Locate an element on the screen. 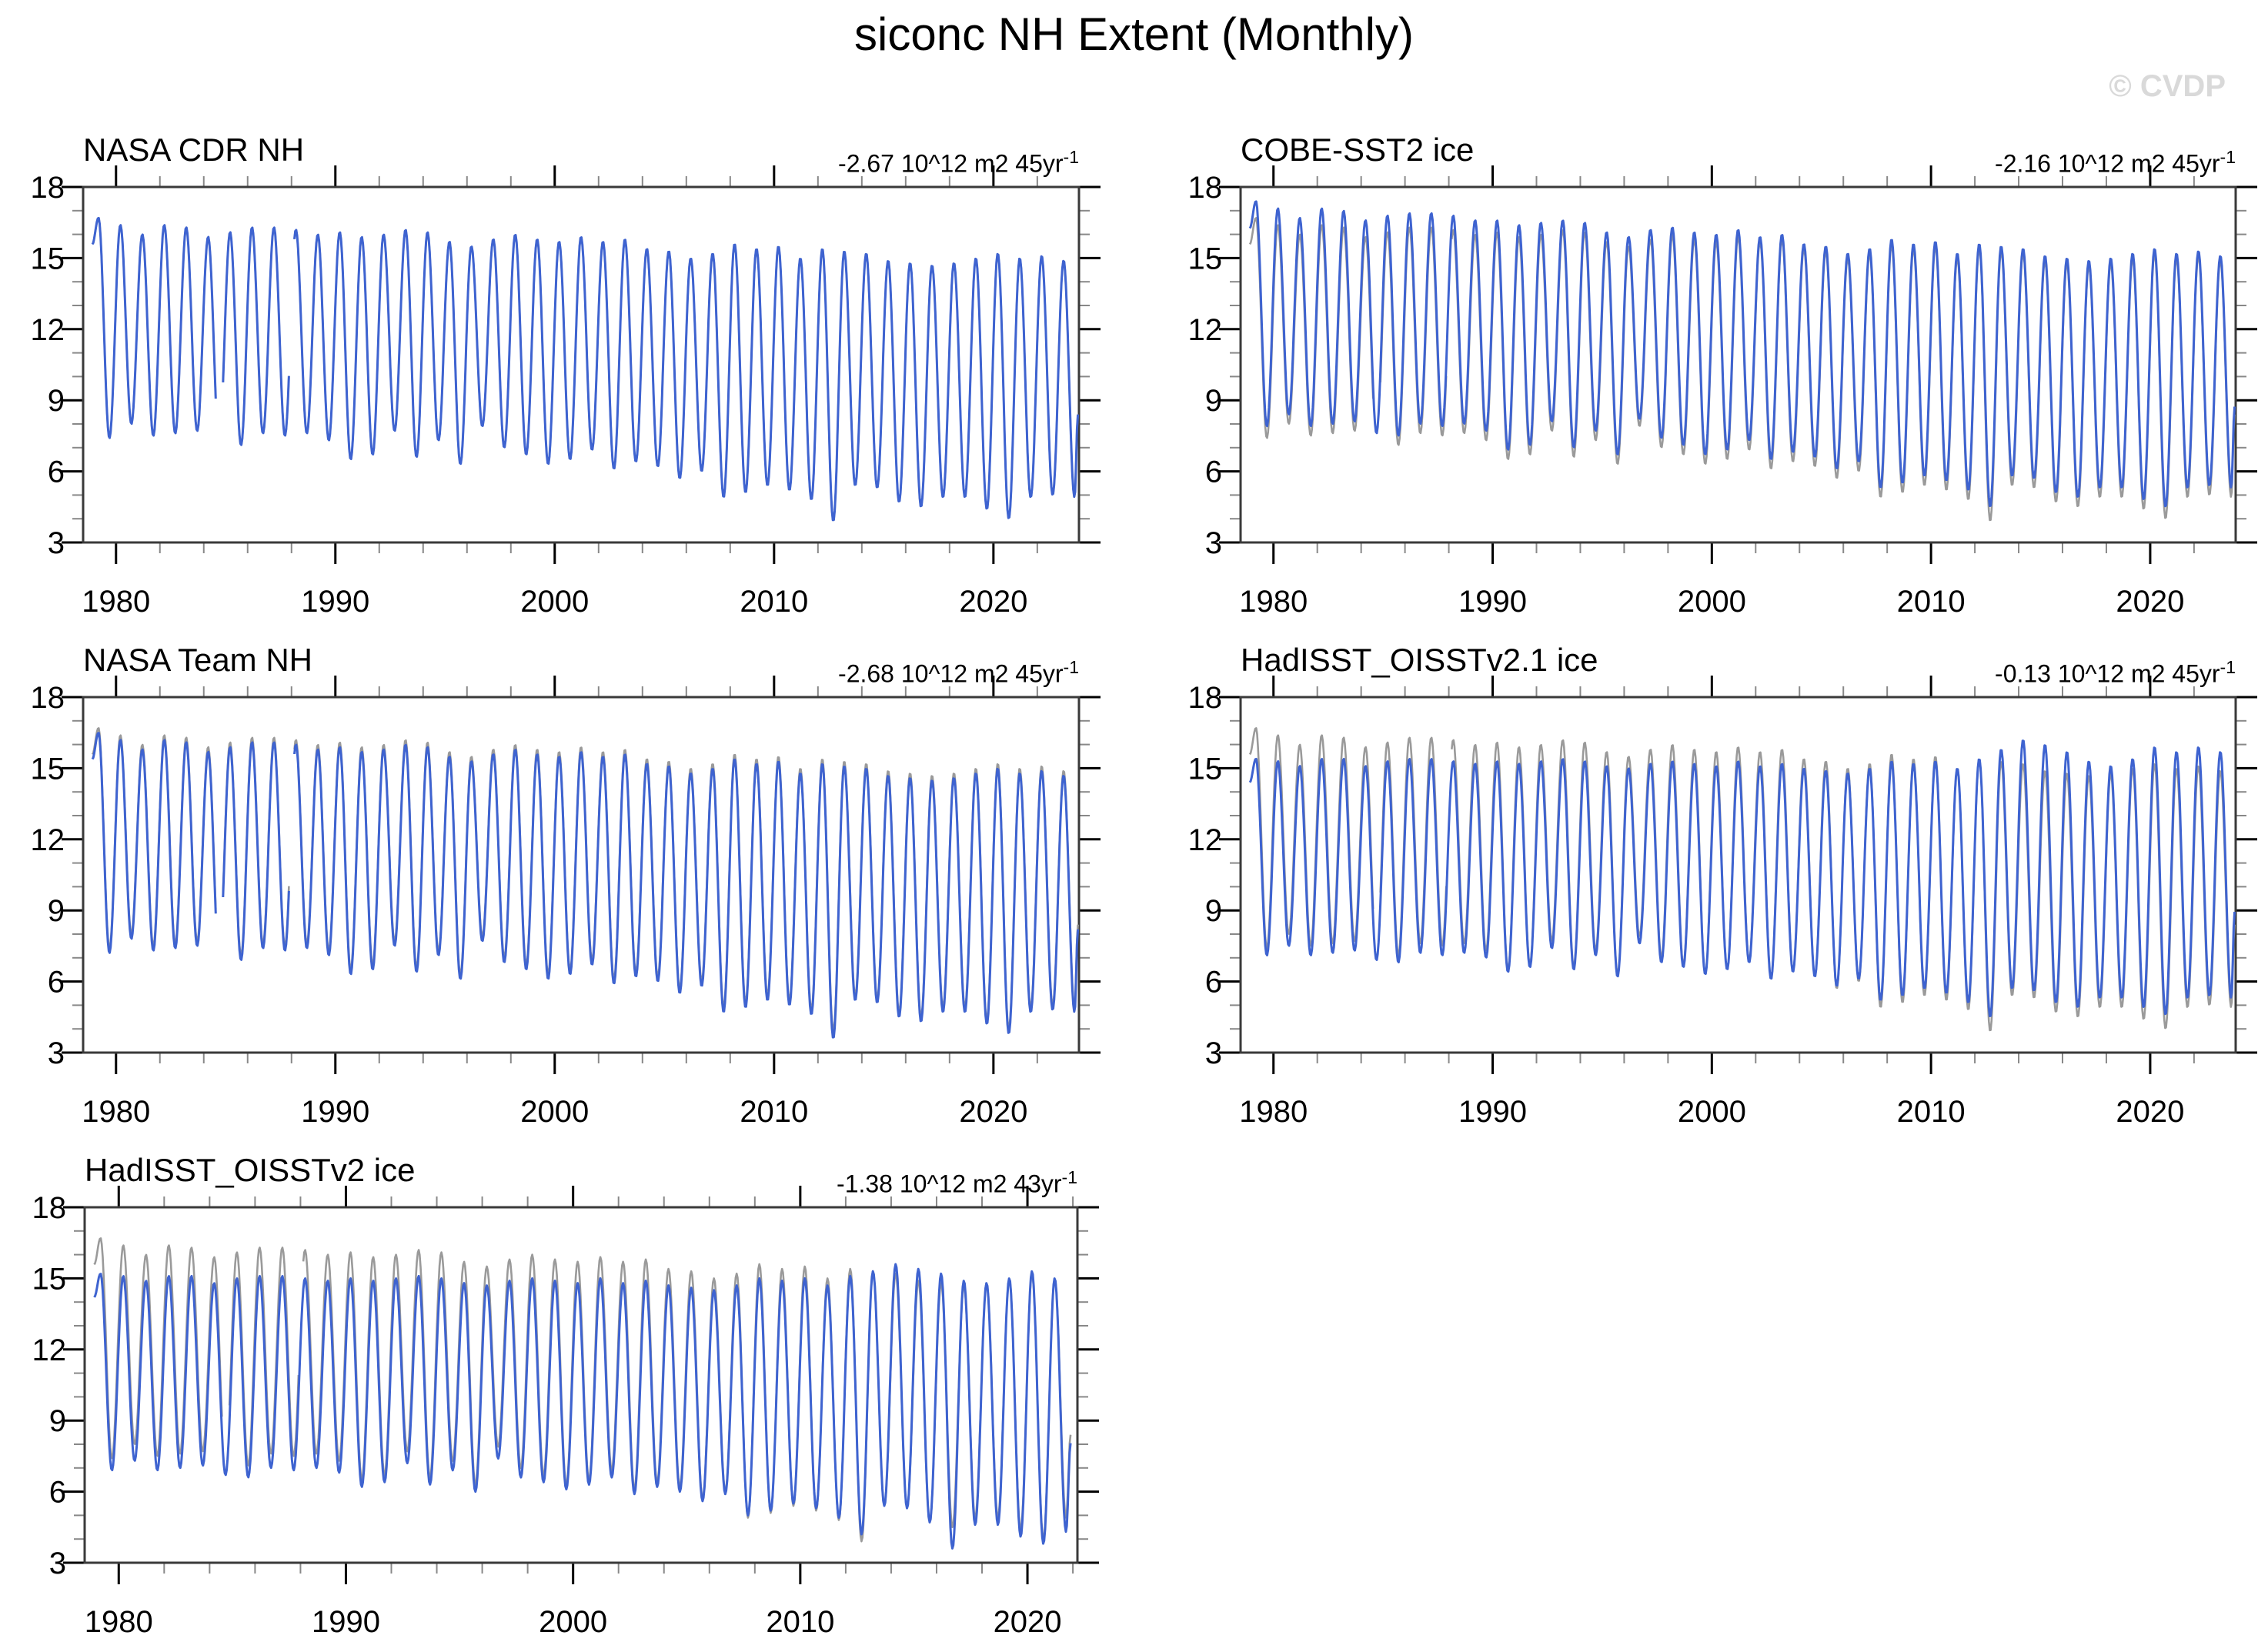  page-title: siconc NH Extent (Monthly) is located at coordinates (1134, 34).